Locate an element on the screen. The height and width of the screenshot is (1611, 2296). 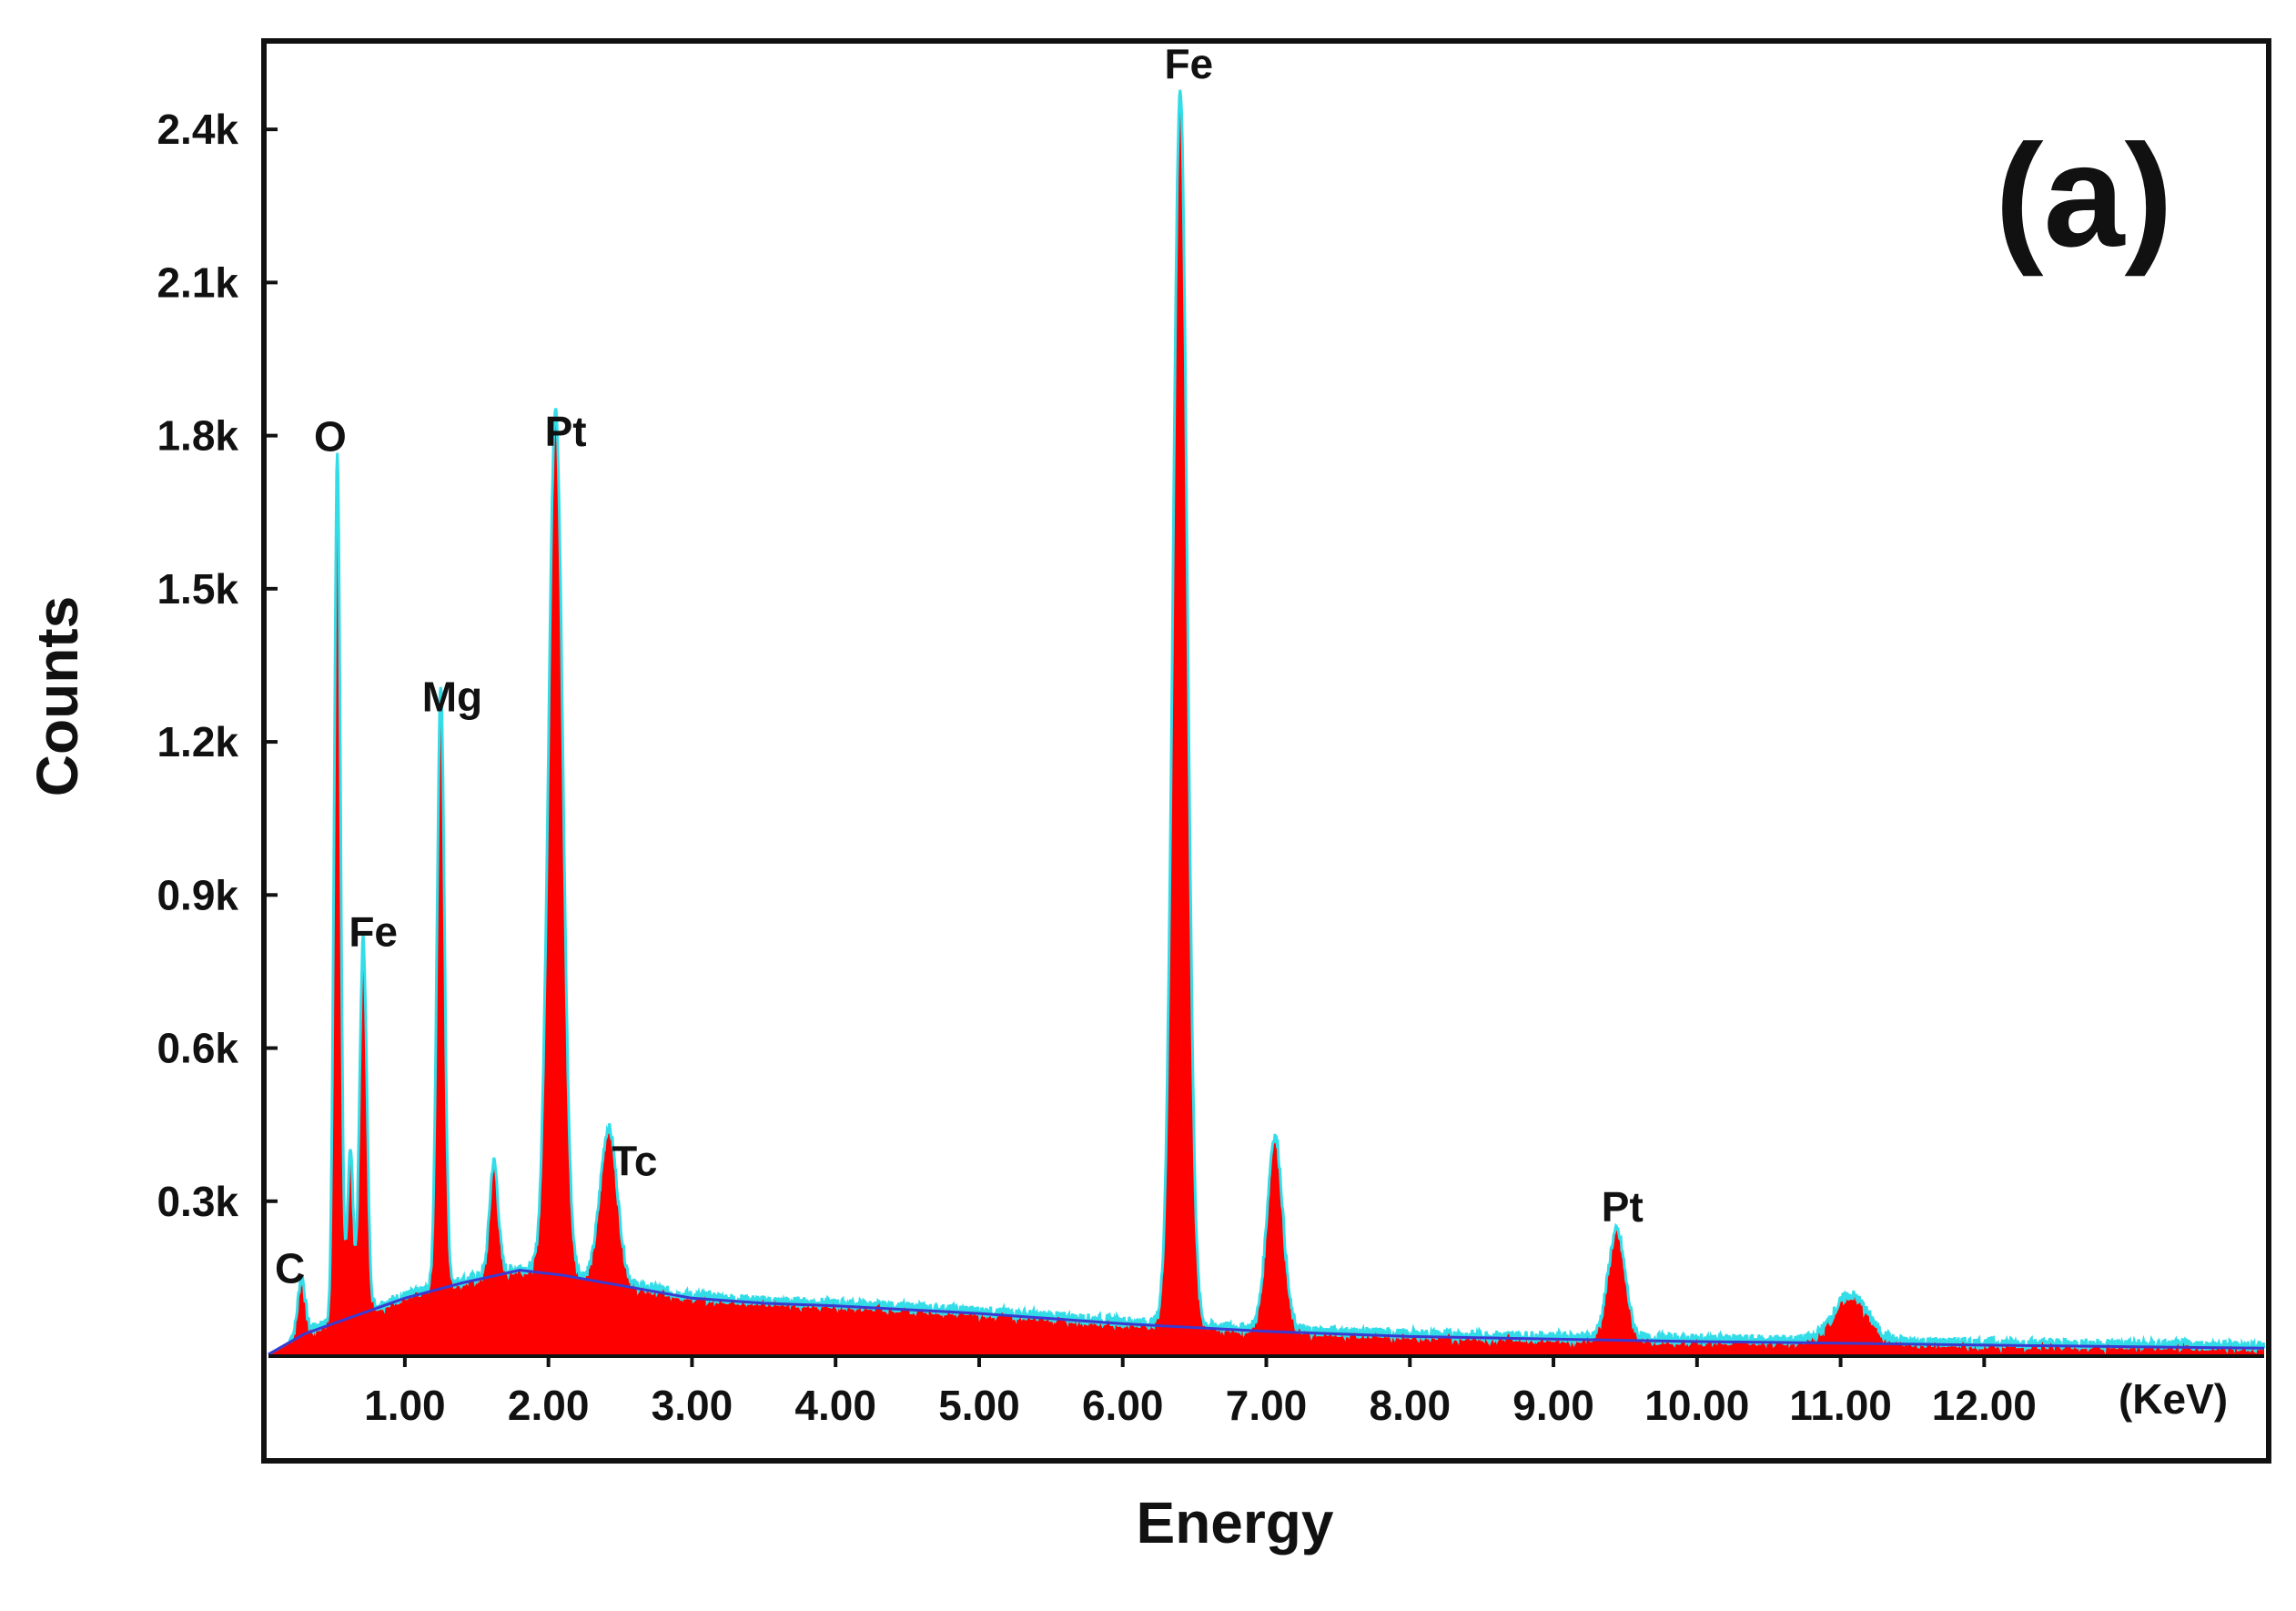
x-tick-label: 9.00 is located at coordinates (1553, 1405).